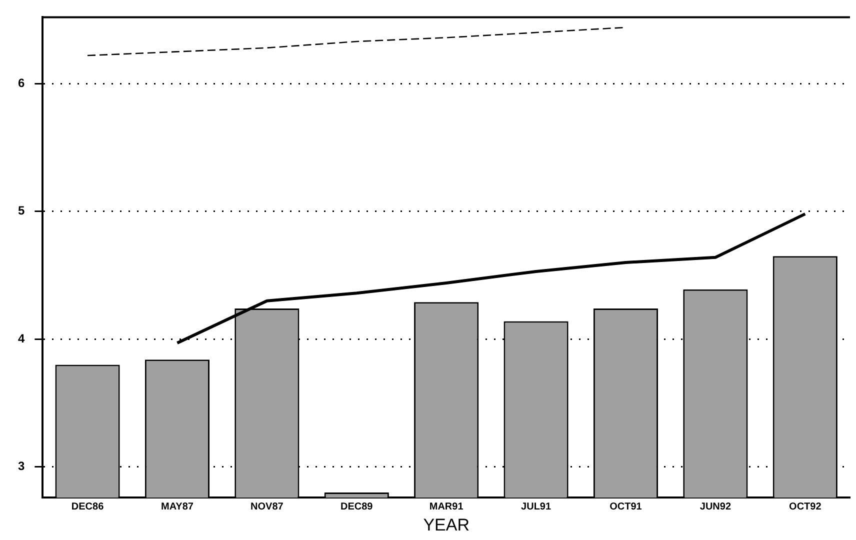 The image size is (856, 540). What do you see at coordinates (536, 506) in the screenshot?
I see `x-tick-label: JUL91` at bounding box center [536, 506].